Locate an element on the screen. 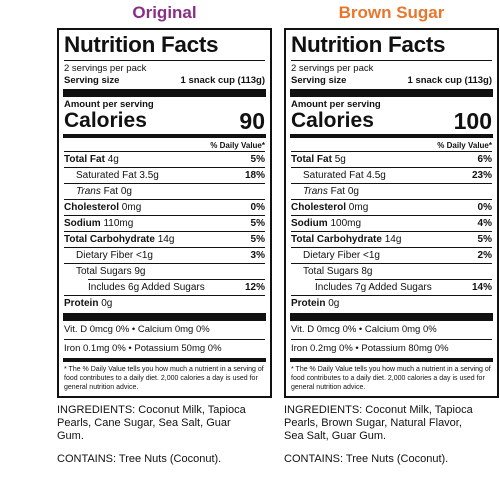 Image resolution: width=500 pixels, height=500 pixels. sodium-amount: 110mg is located at coordinates (118, 223).